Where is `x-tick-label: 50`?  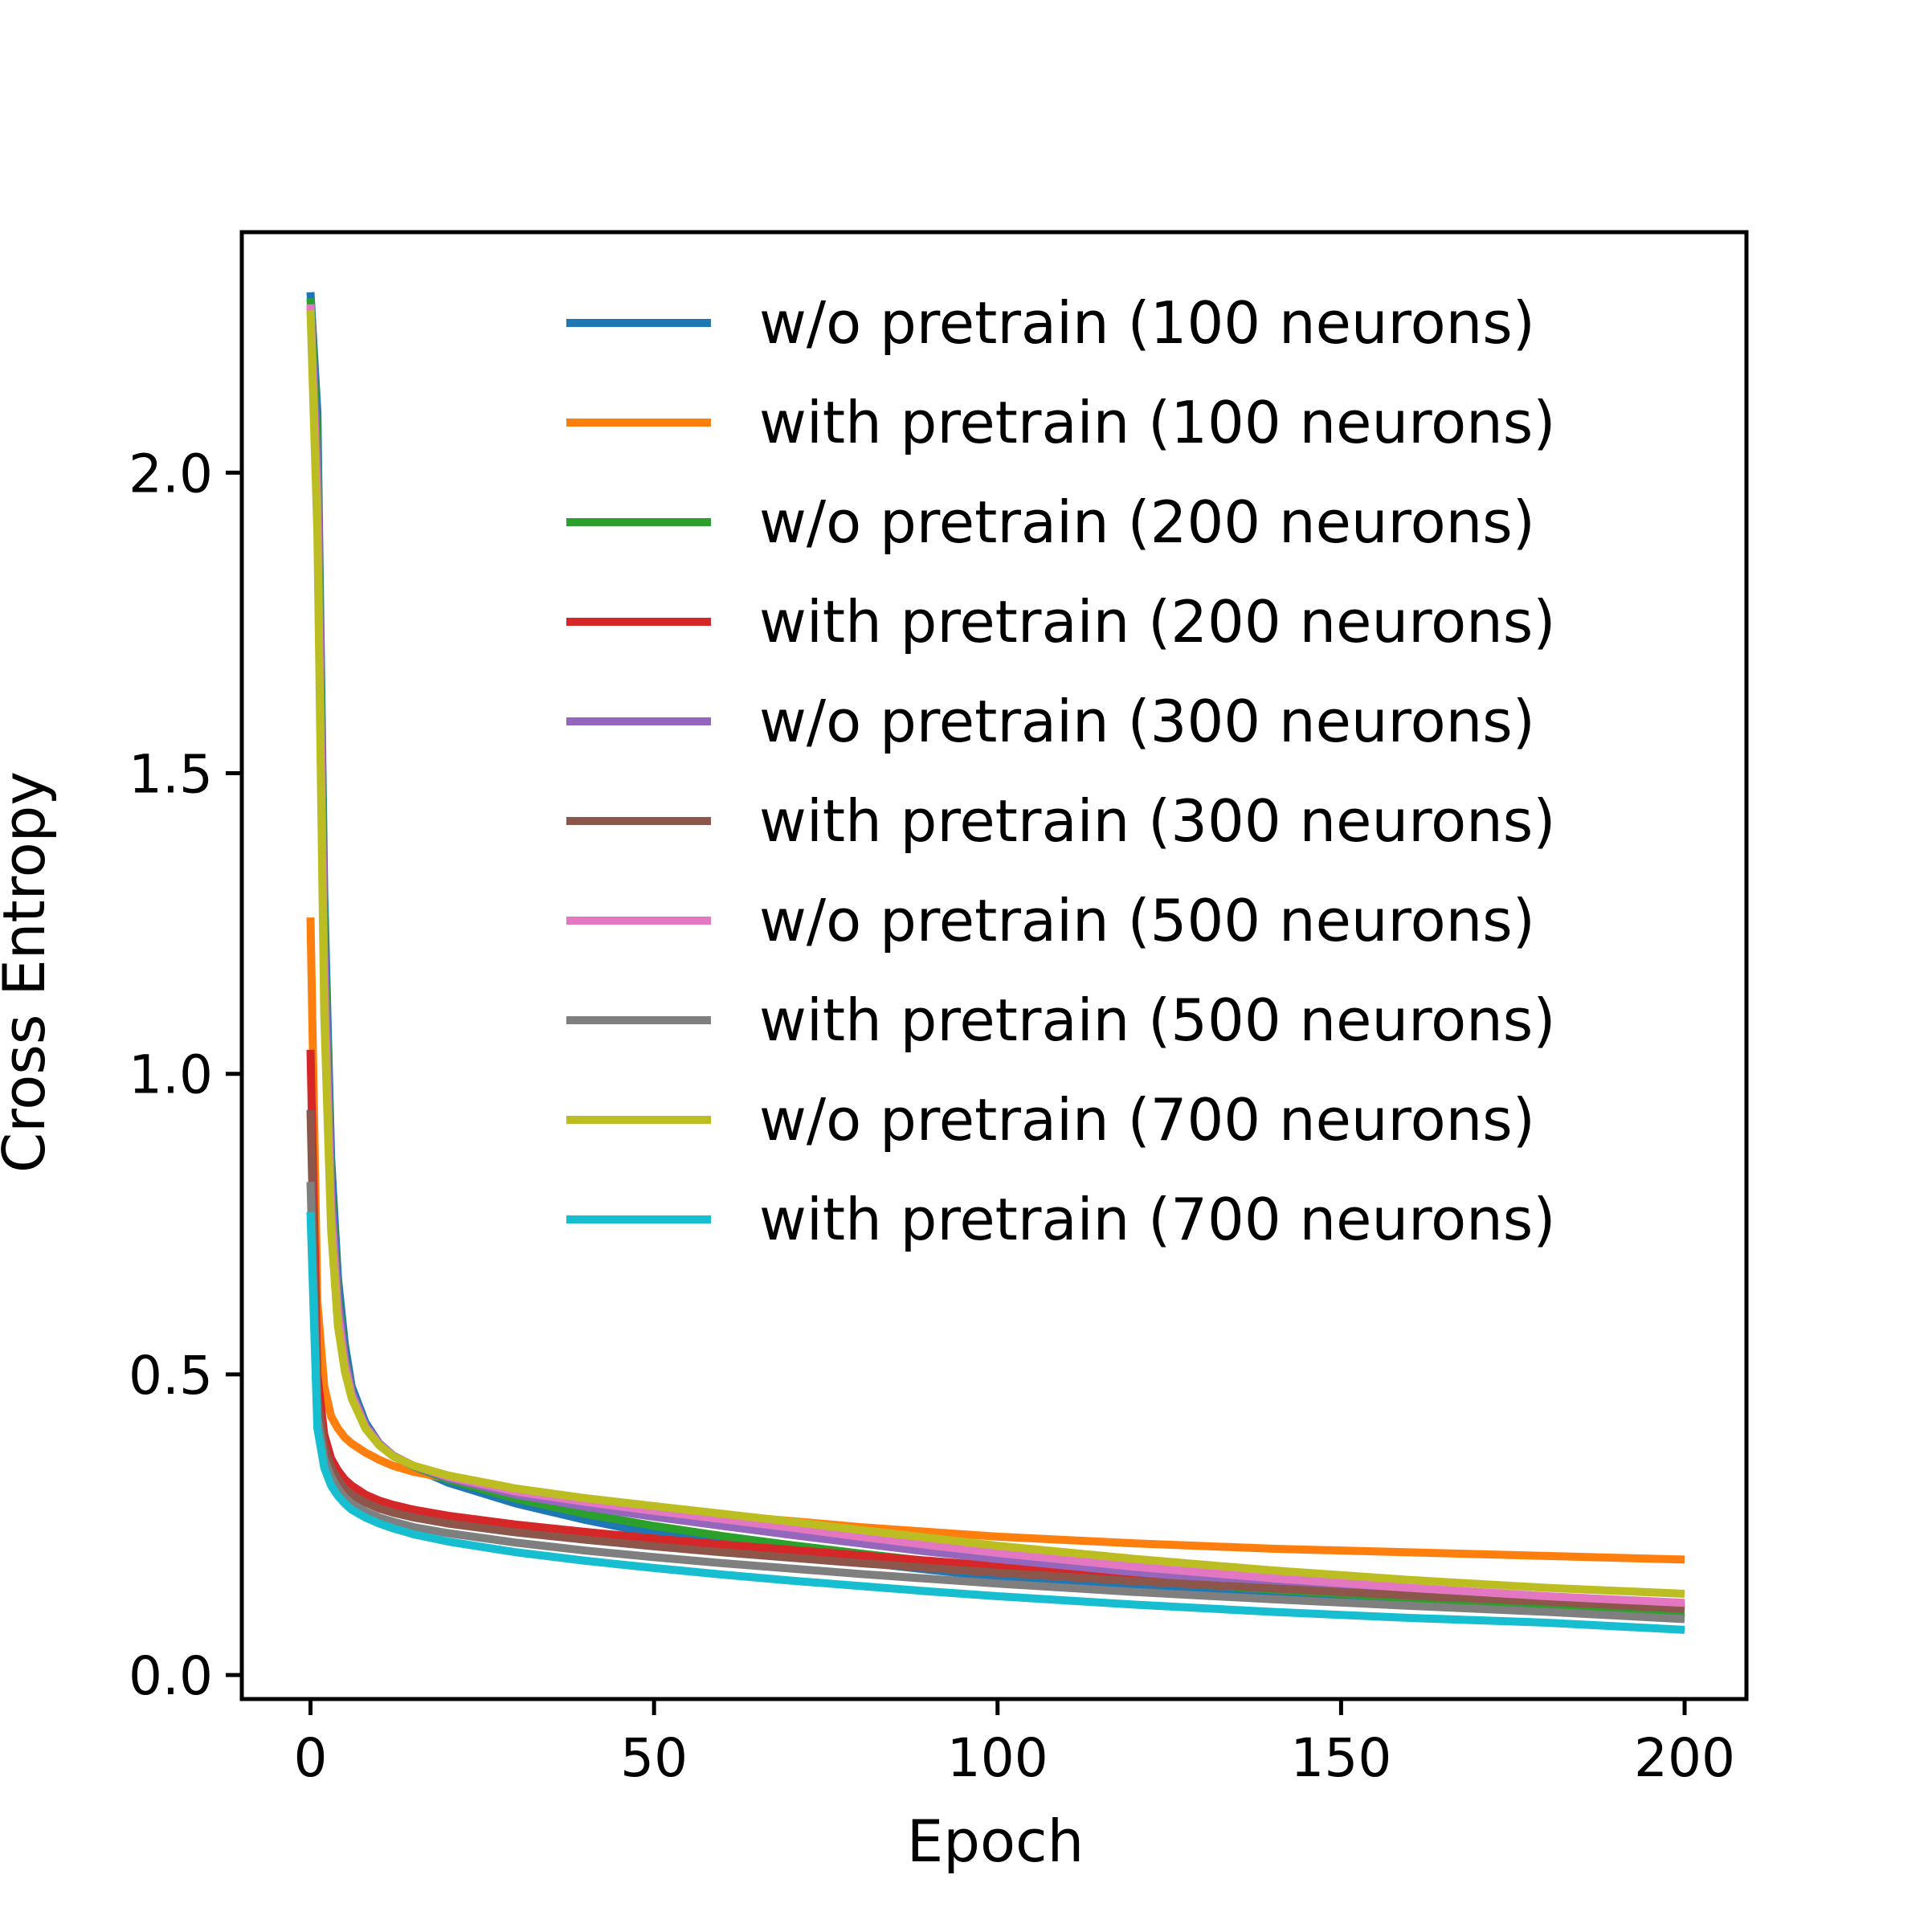 x-tick-label: 50 is located at coordinates (654, 1758).